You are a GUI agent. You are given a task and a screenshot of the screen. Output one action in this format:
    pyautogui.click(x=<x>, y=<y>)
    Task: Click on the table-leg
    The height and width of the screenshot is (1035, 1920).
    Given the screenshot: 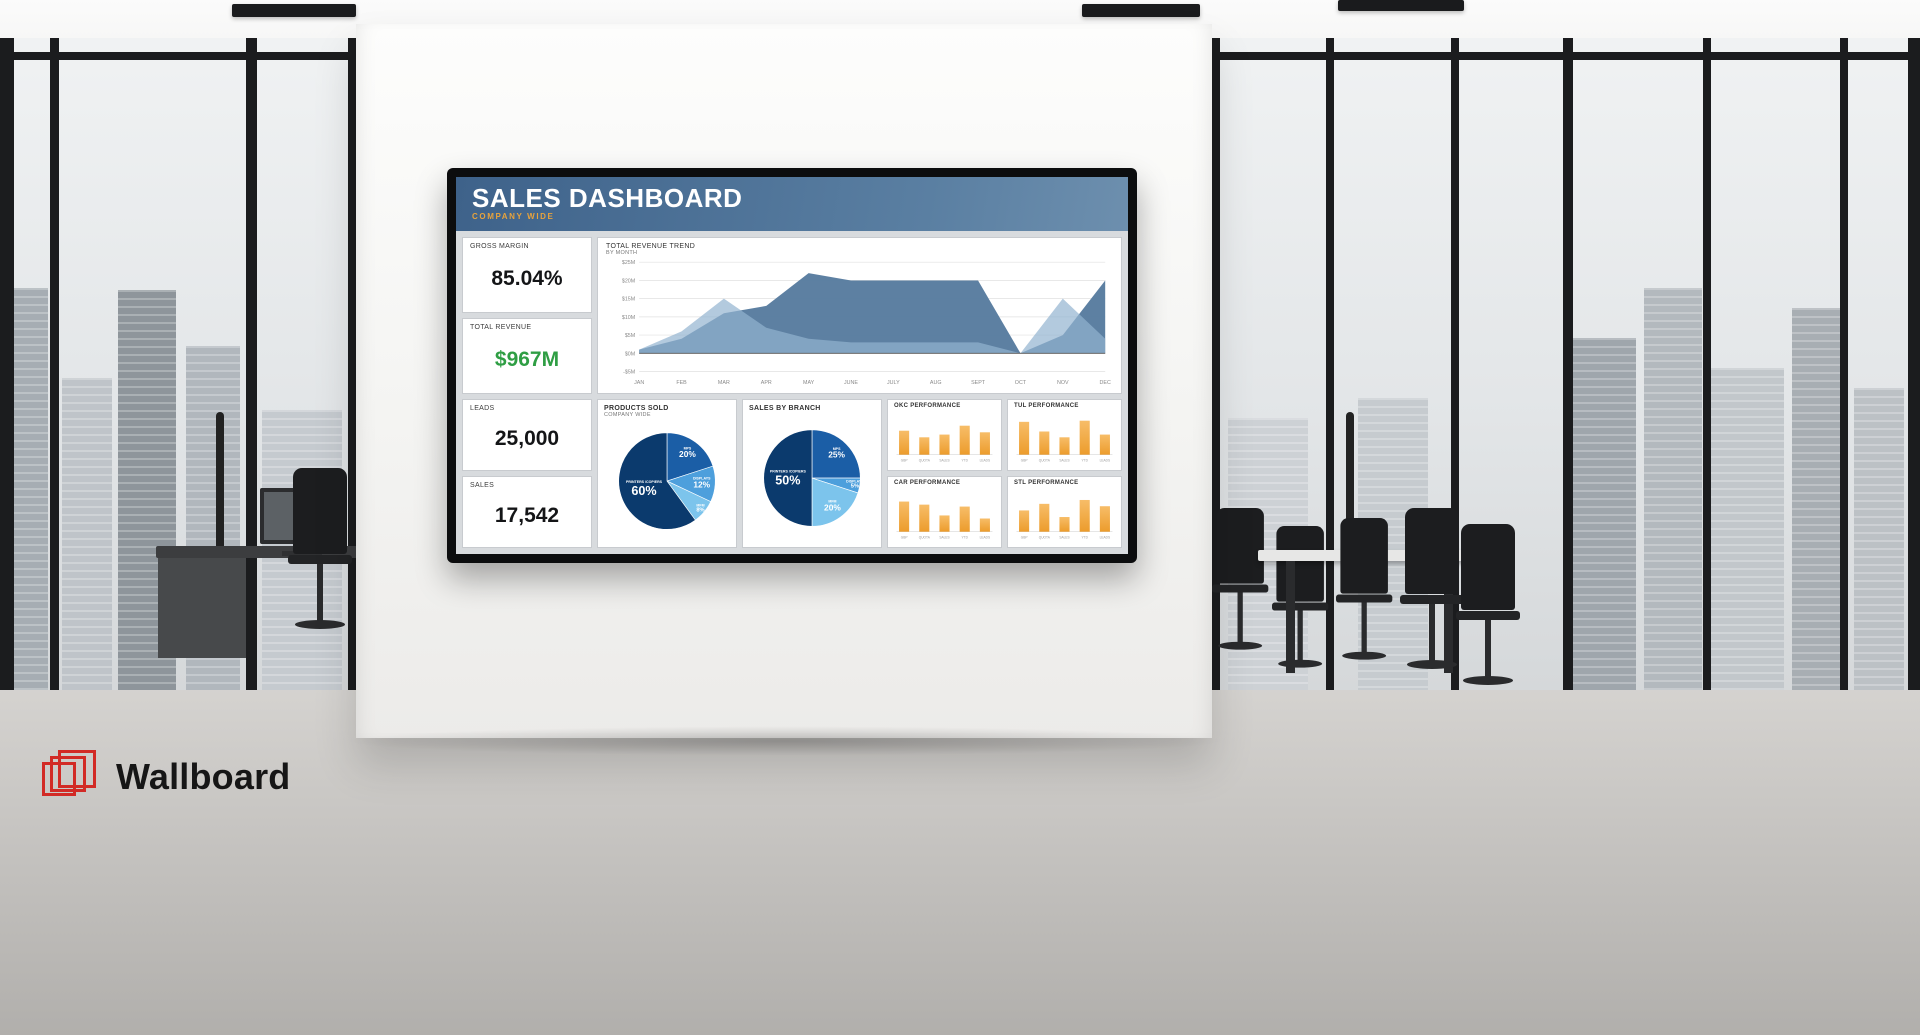 What is the action you would take?
    pyautogui.click(x=1290, y=617)
    